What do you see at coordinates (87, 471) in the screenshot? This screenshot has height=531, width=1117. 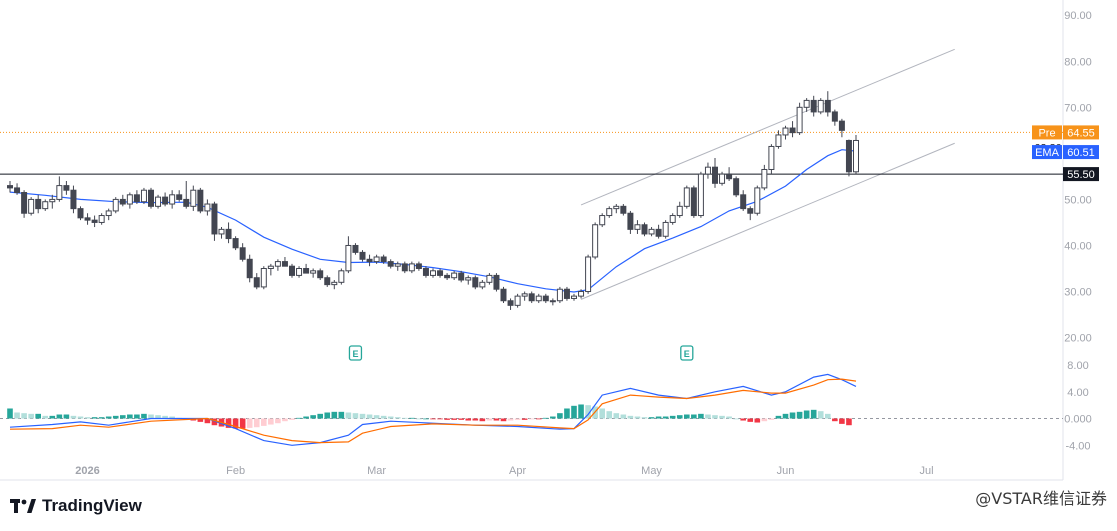 I see `time-tick-label: 2026` at bounding box center [87, 471].